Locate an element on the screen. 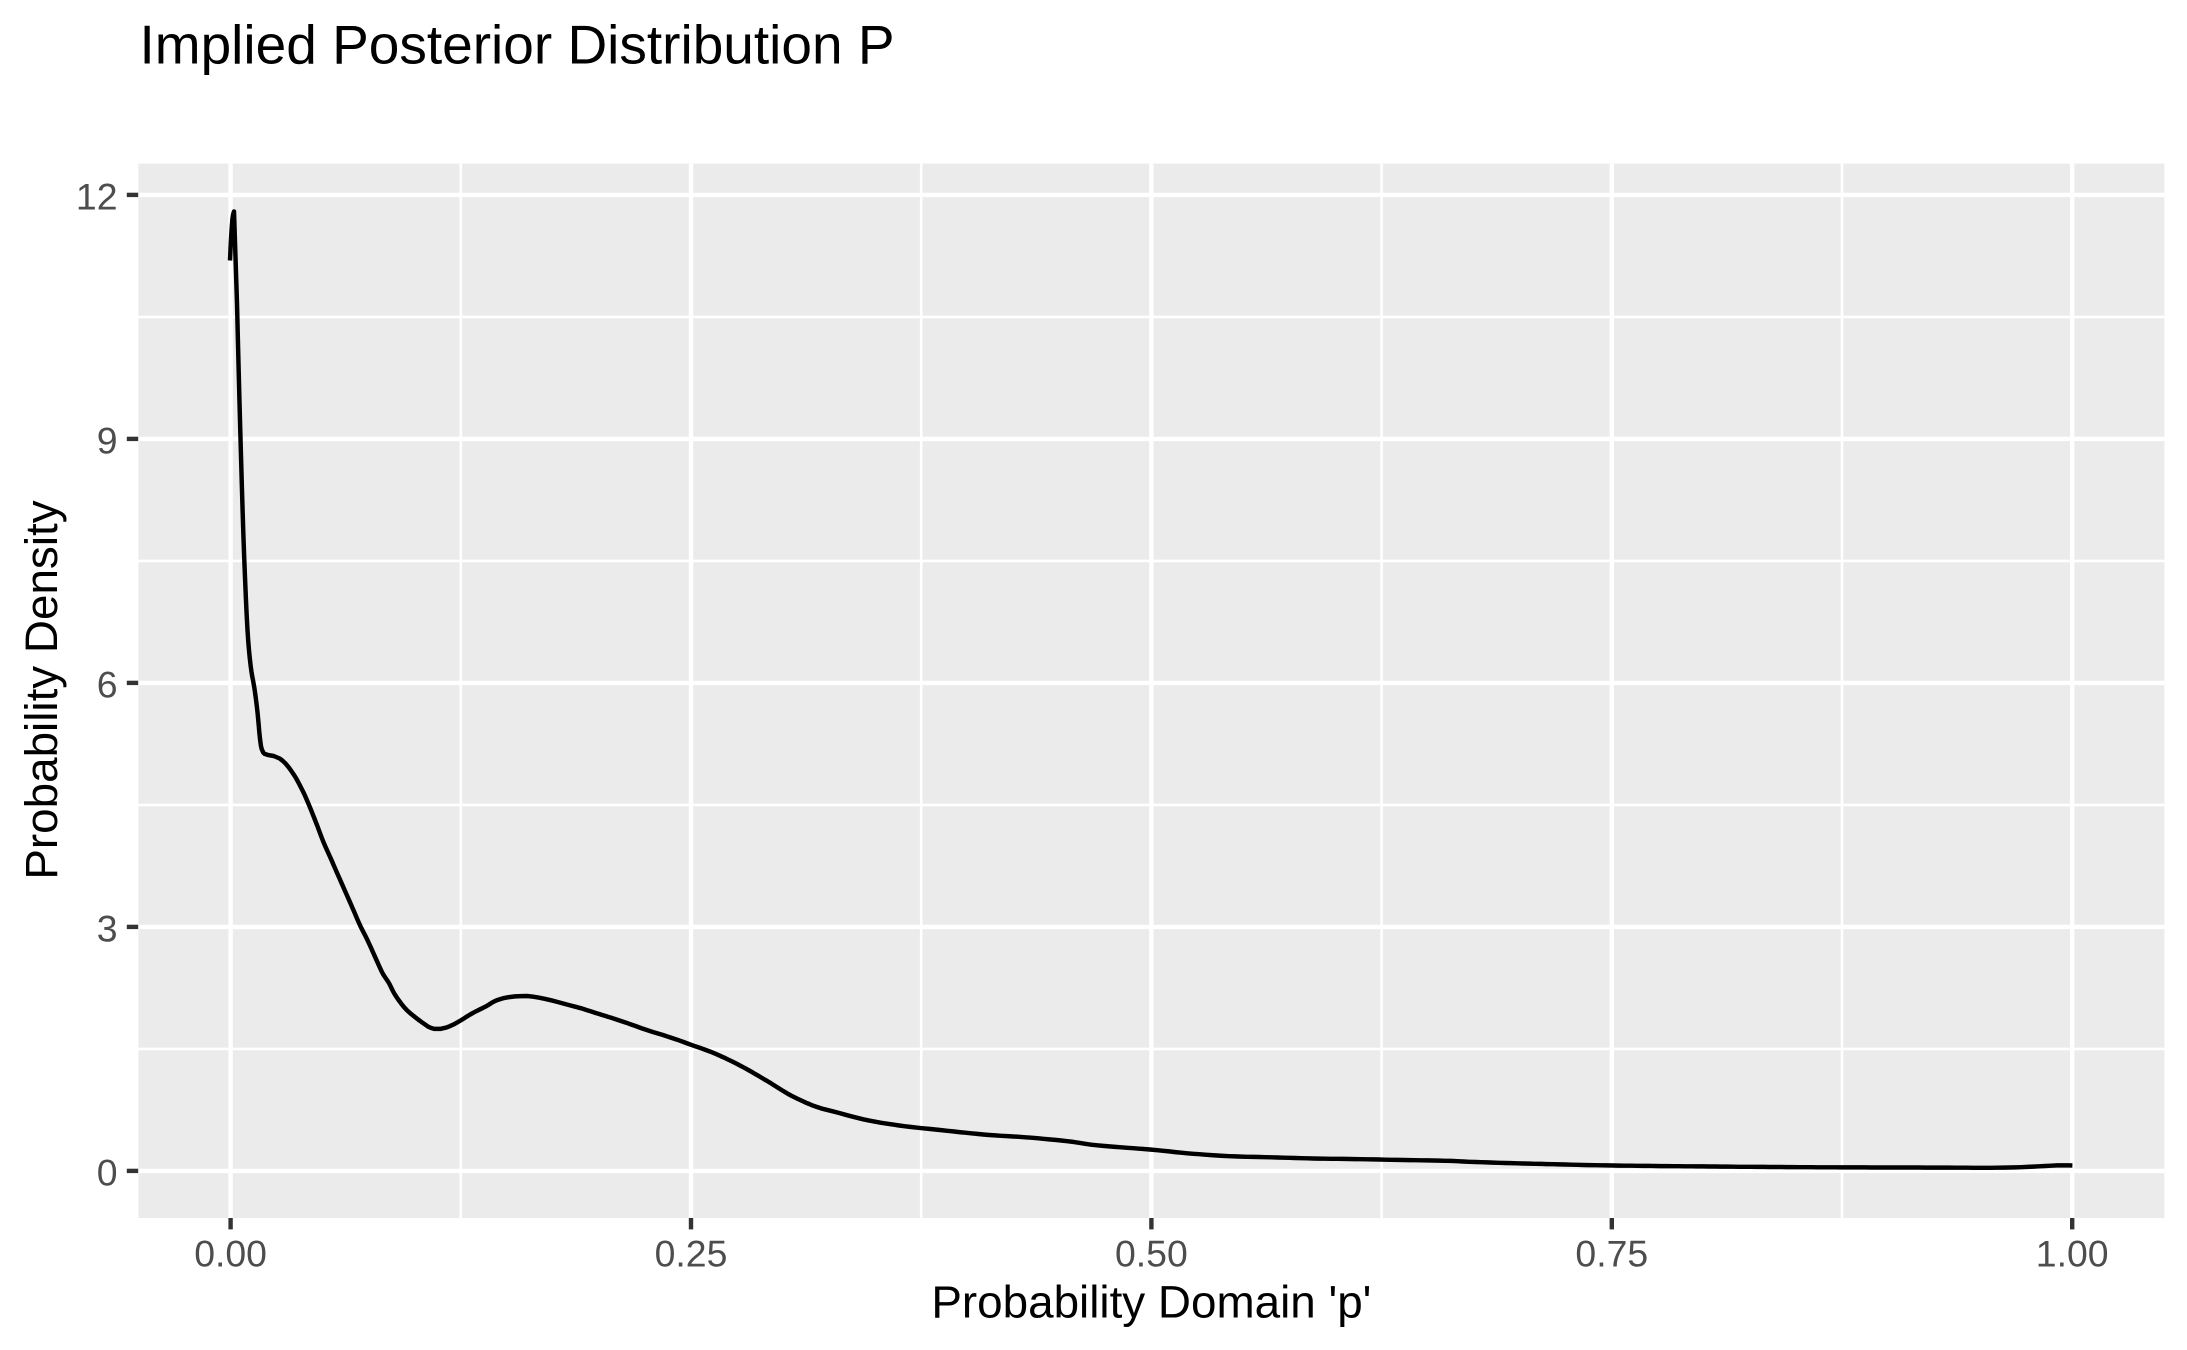 This screenshot has height=1350, width=2187. svg-text: 0.00 is located at coordinates (230, 1253).